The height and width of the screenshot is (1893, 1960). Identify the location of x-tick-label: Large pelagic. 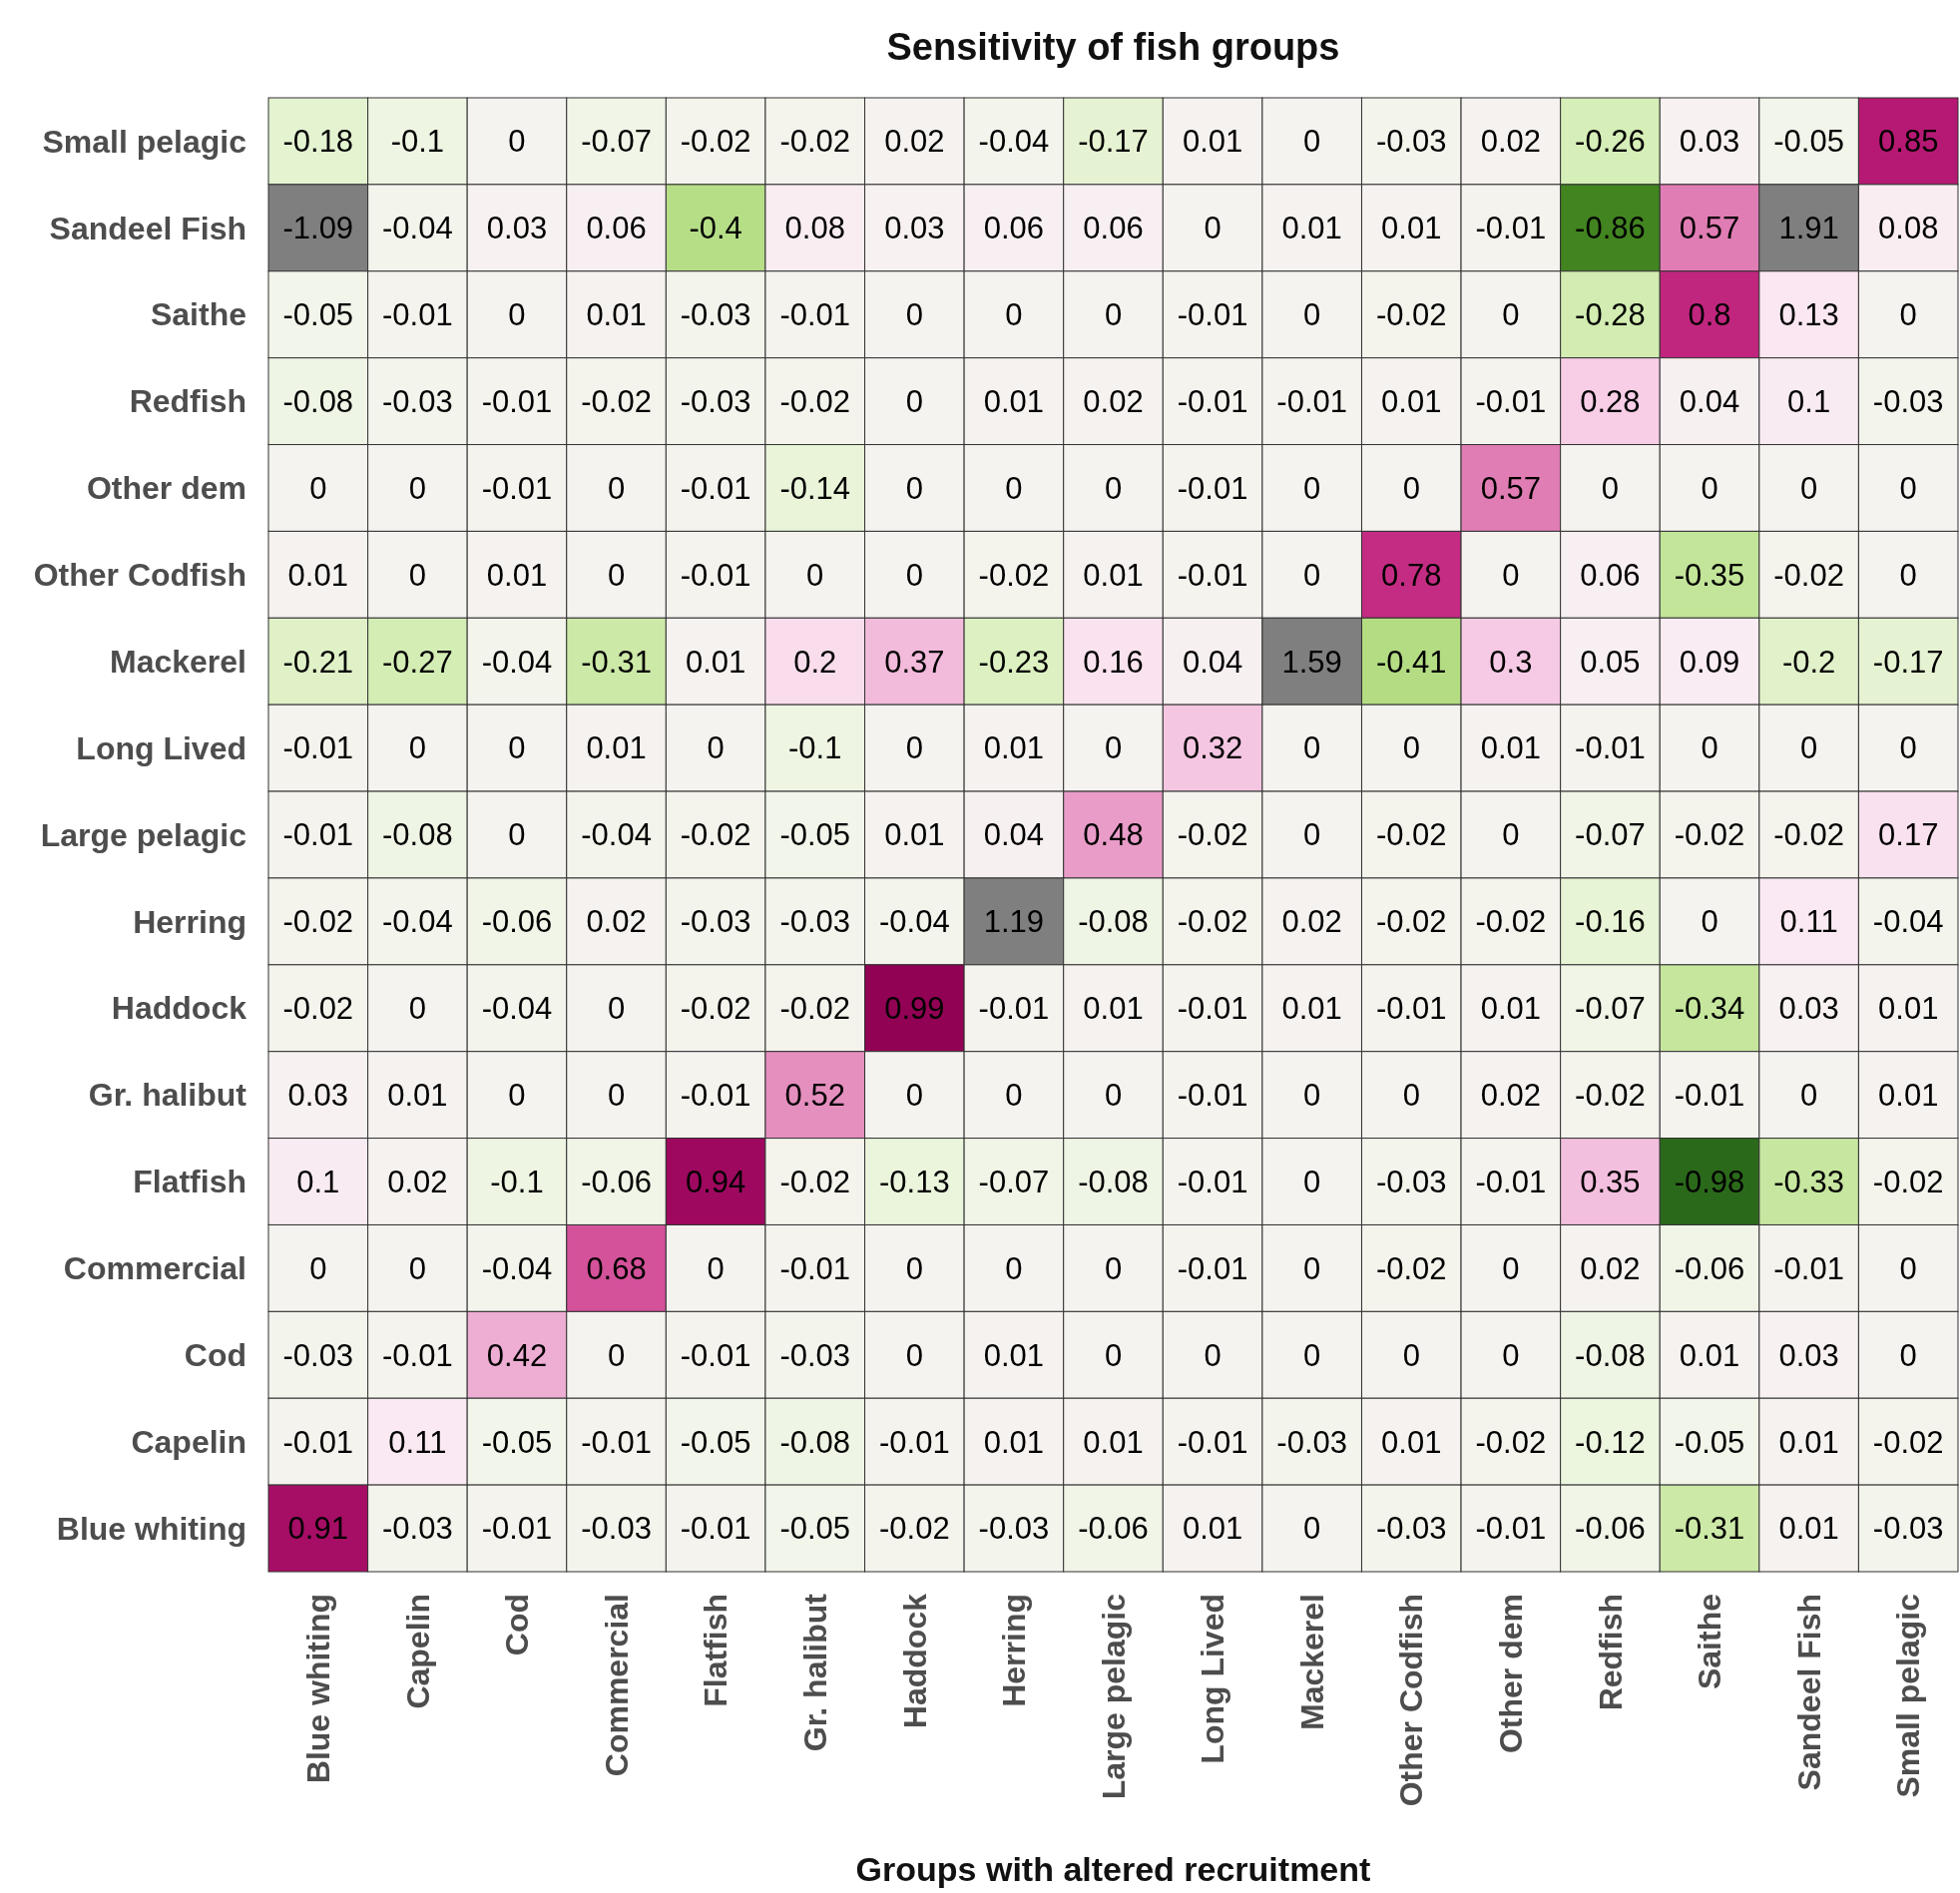
(1113, 1697).